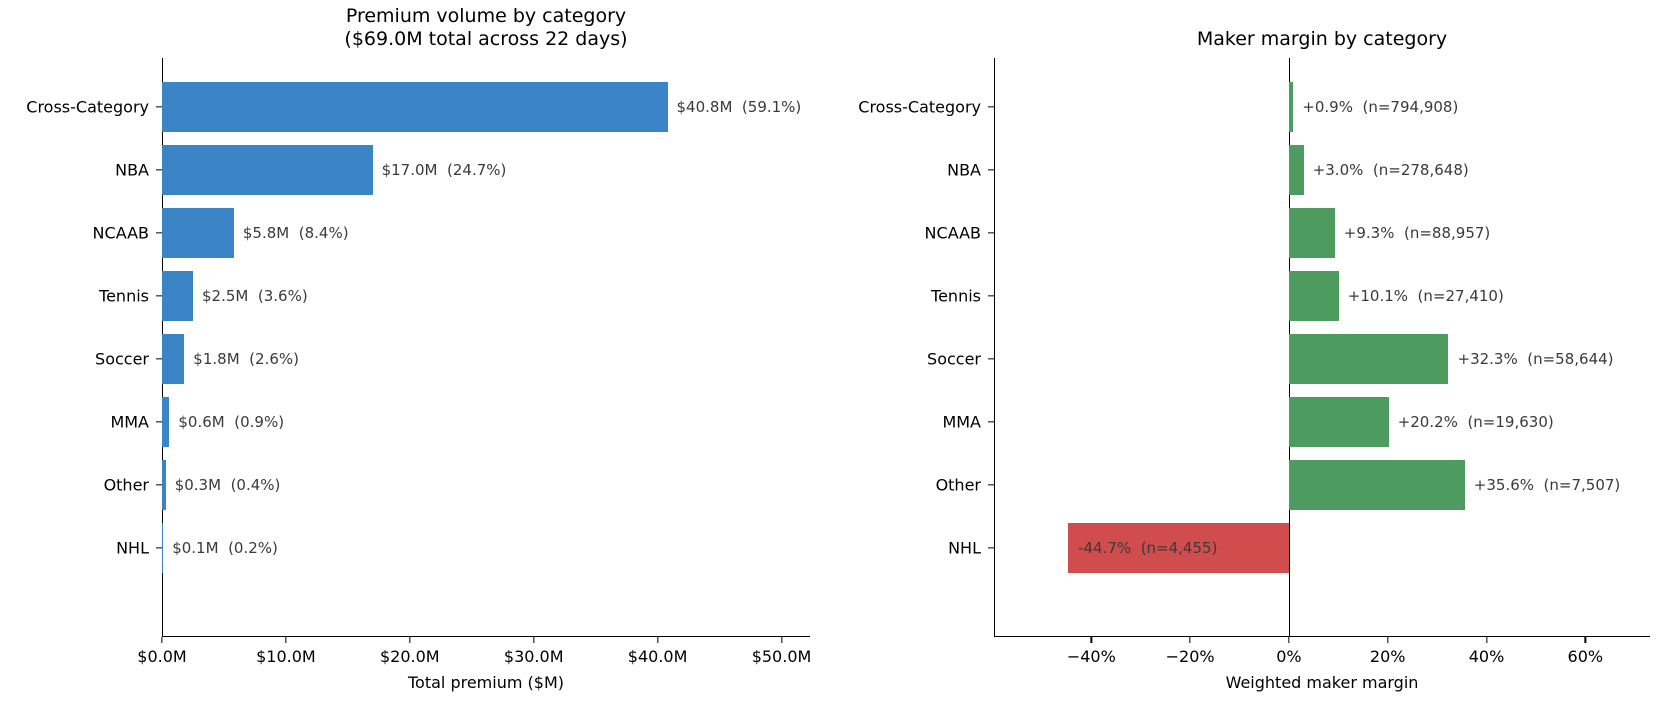  What do you see at coordinates (486, 682) in the screenshot?
I see `x-axis-label: Total premium ($M)` at bounding box center [486, 682].